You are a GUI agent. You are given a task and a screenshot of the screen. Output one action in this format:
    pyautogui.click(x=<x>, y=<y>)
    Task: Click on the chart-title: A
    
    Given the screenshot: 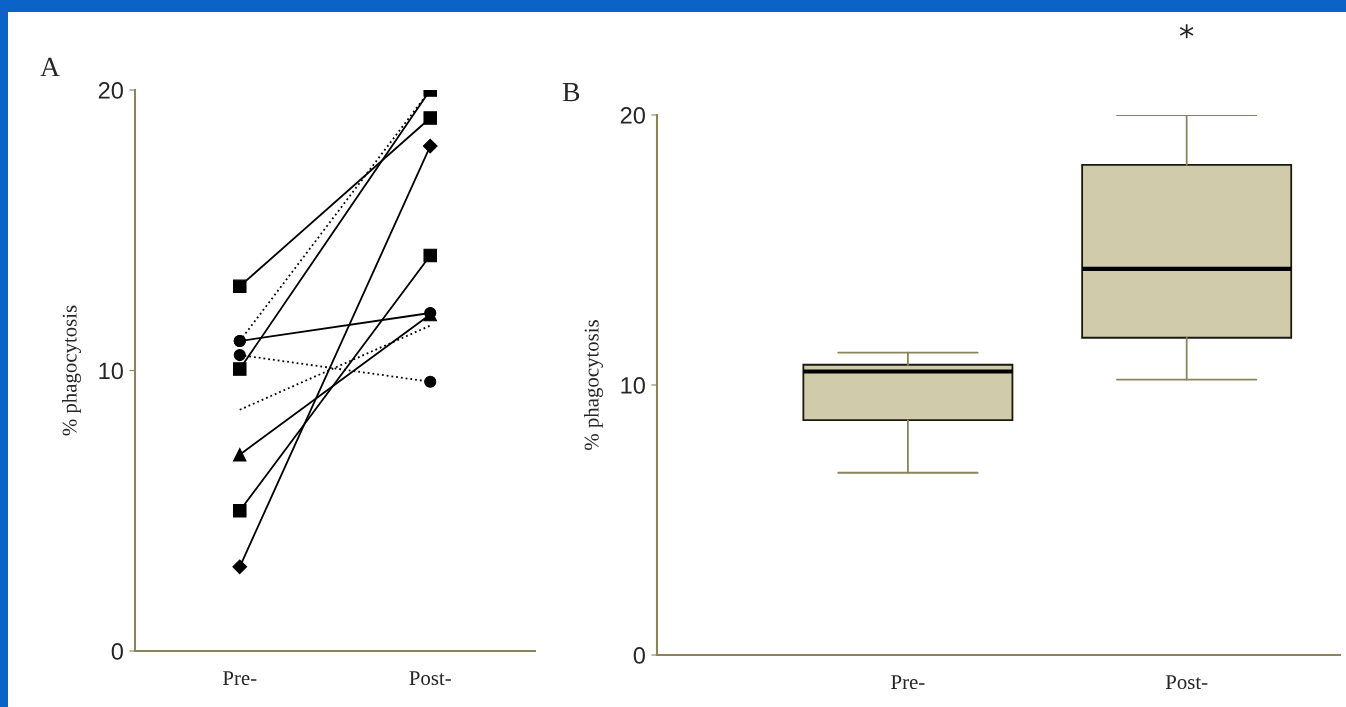 What is the action you would take?
    pyautogui.click(x=50, y=67)
    